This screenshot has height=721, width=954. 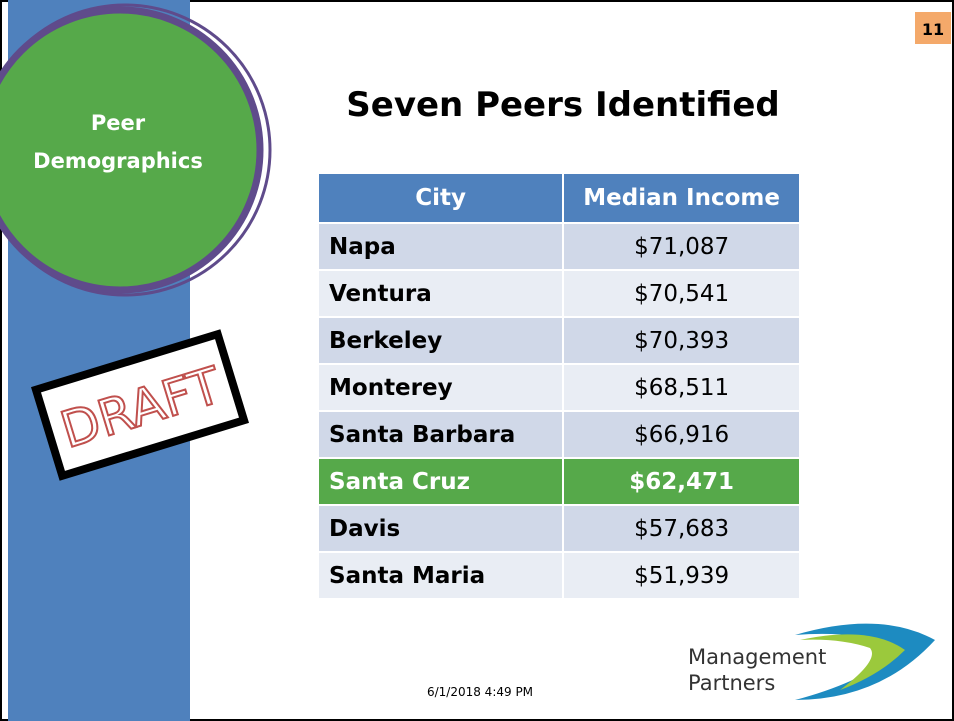 What do you see at coordinates (680, 387) in the screenshot?
I see `income: $68,511` at bounding box center [680, 387].